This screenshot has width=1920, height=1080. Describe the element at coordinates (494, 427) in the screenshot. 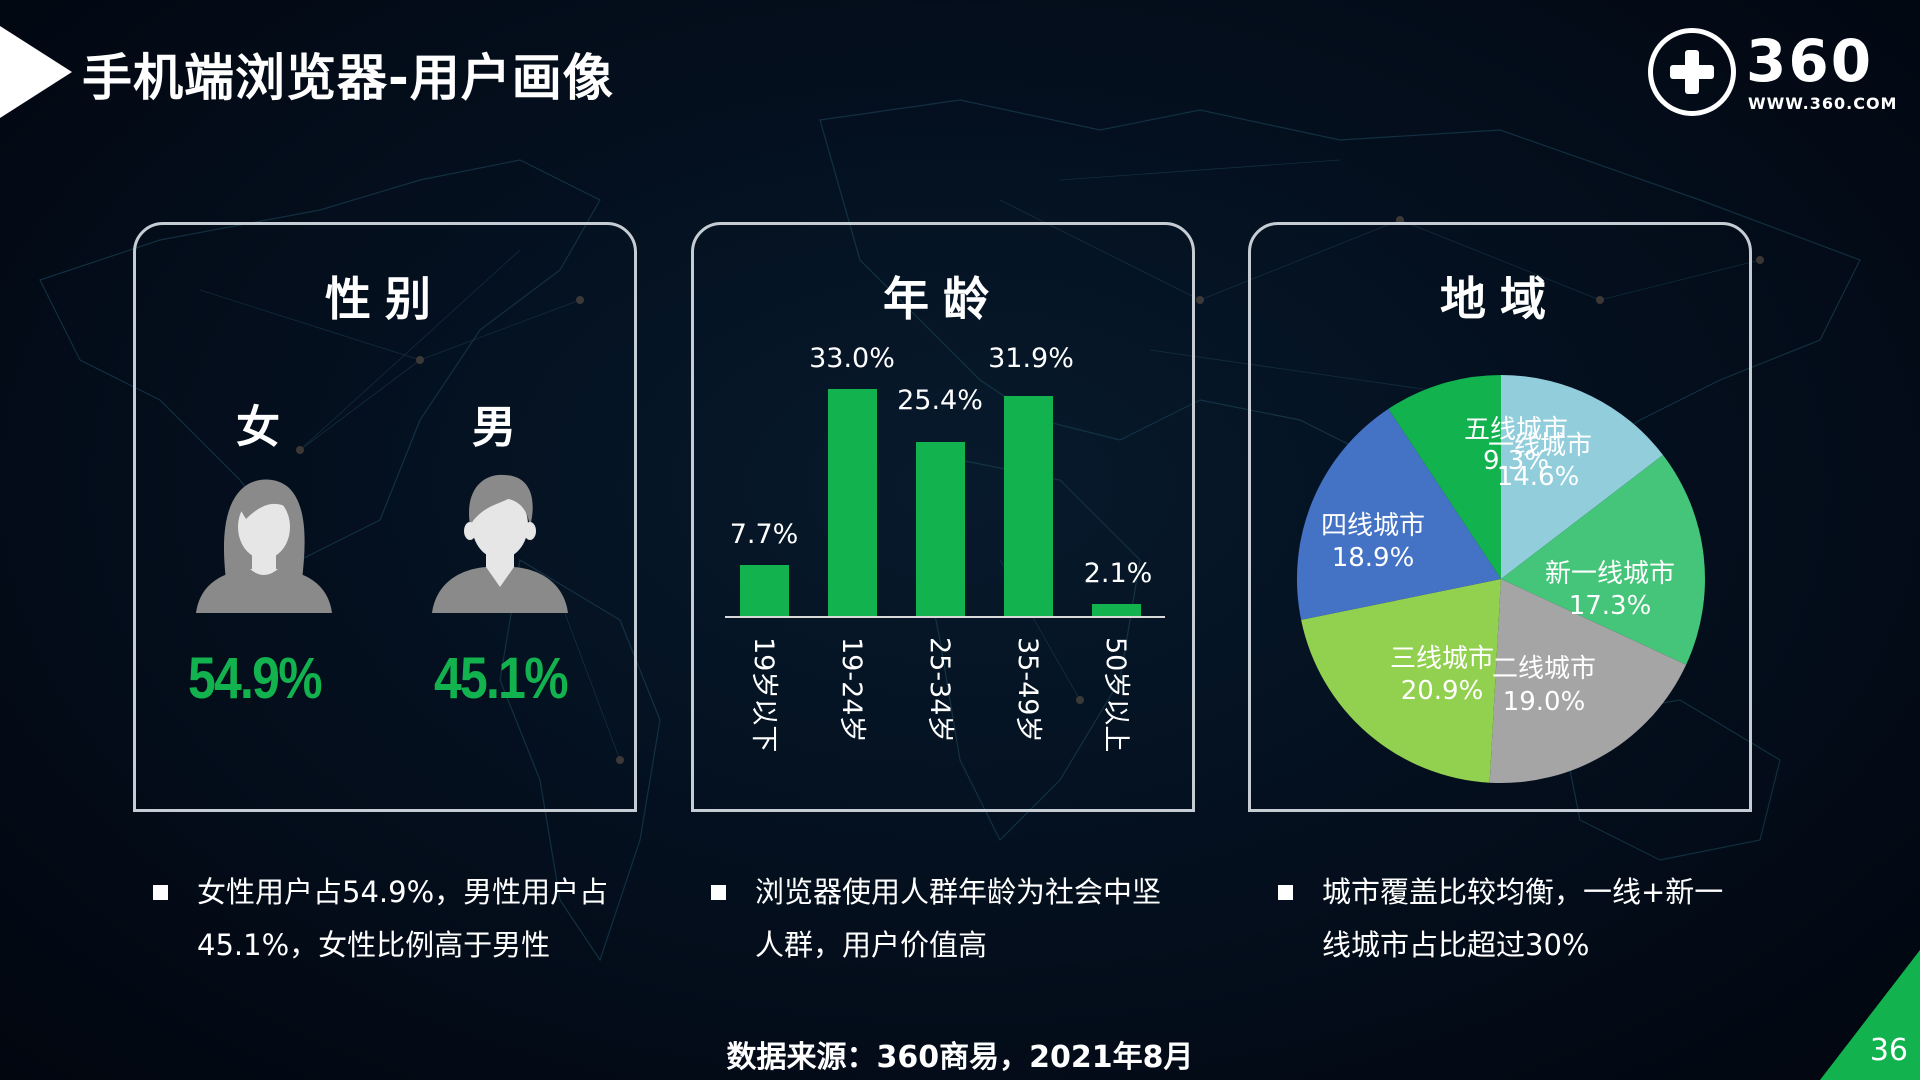

I see `male-label: 男` at that location.